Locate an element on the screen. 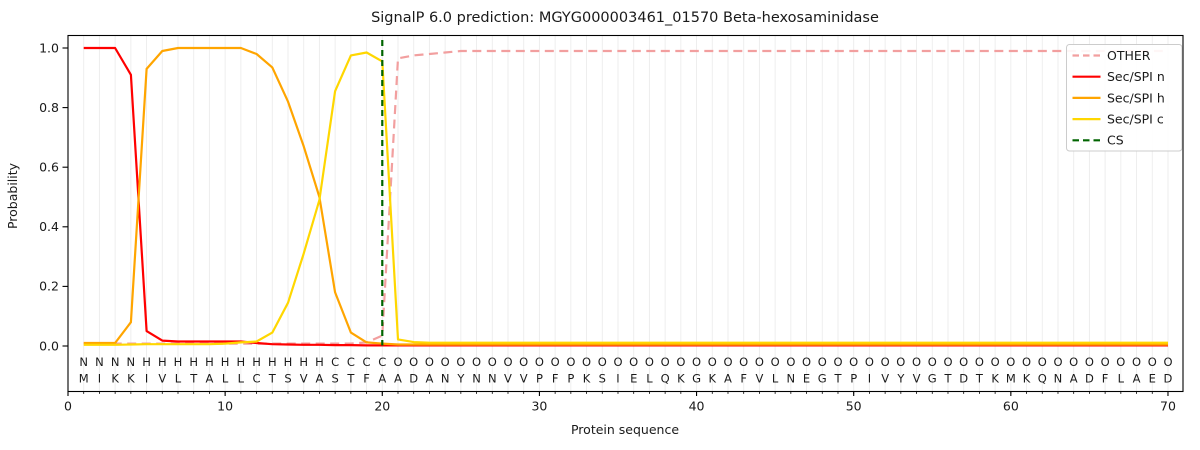  y-tick-label: 0.0 is located at coordinates (49, 345).